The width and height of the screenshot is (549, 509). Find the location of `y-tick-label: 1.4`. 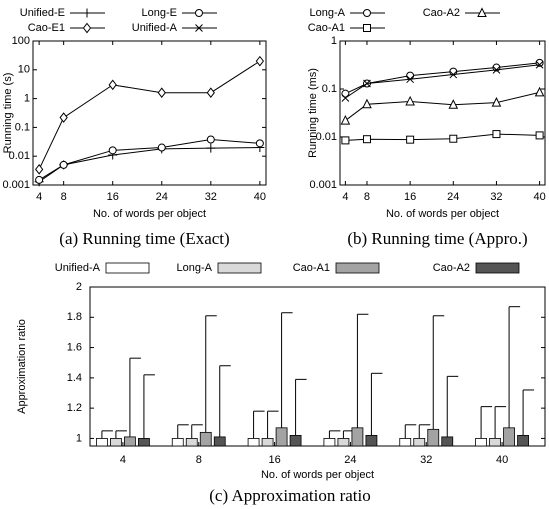

y-tick-label: 1.4 is located at coordinates (74, 378).